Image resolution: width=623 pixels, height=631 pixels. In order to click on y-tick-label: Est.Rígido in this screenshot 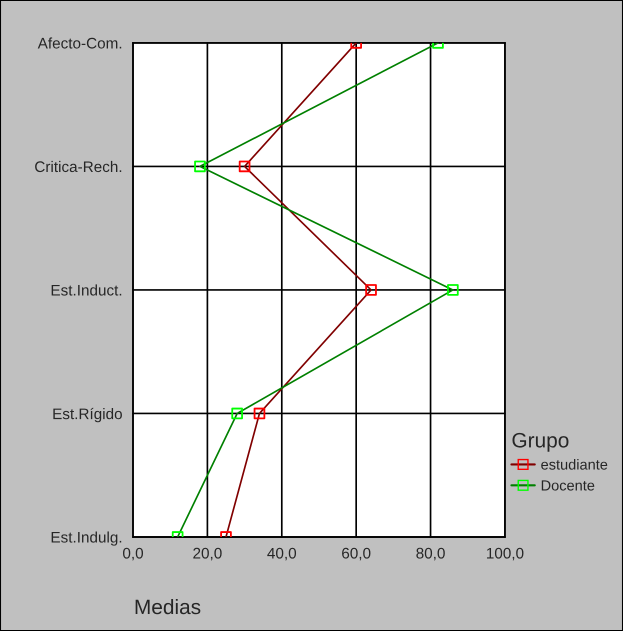, I will do `click(87, 415)`.